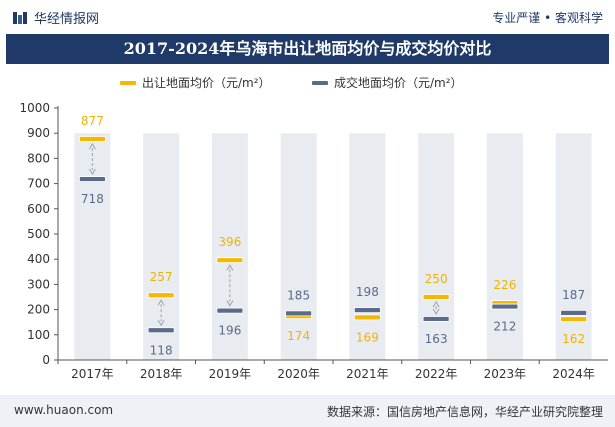  Describe the element at coordinates (464, 412) in the screenshot. I see `footer-source: 数据来源：国信房地产信息网，华经产业研究院整理` at that location.